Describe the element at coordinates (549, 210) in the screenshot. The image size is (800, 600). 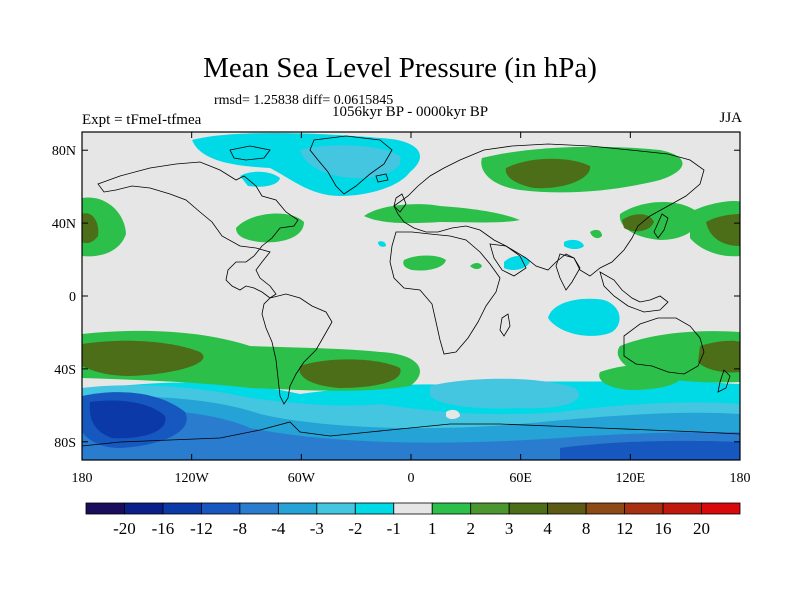
I see `coastline-eurasia` at that location.